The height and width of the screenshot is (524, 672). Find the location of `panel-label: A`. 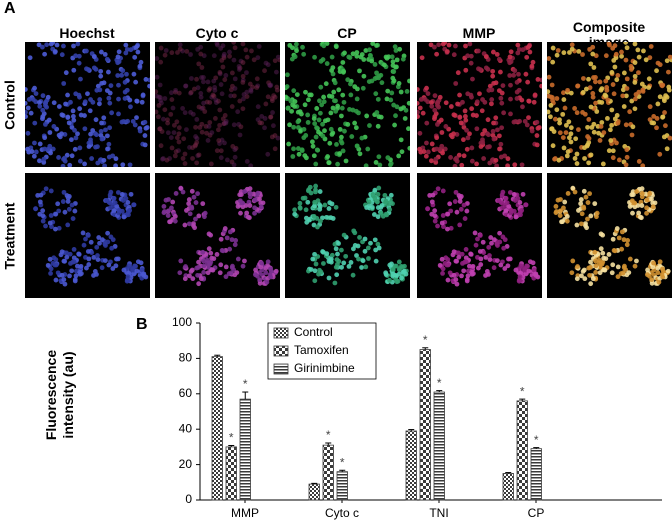

panel-label: A is located at coordinates (10, 8).